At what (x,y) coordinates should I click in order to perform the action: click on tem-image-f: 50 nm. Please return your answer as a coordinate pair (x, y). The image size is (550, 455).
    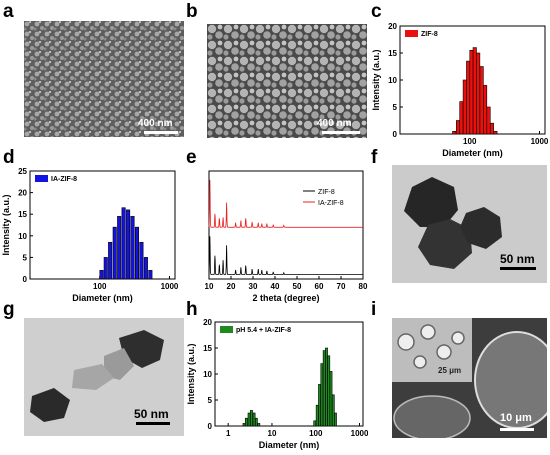
    Looking at the image, I should click on (469, 224).